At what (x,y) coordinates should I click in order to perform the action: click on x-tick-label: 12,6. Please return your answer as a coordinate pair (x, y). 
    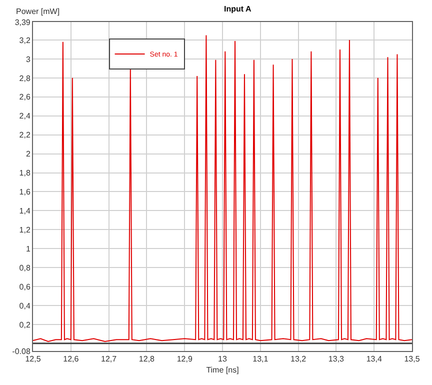
    Looking at the image, I should click on (71, 359).